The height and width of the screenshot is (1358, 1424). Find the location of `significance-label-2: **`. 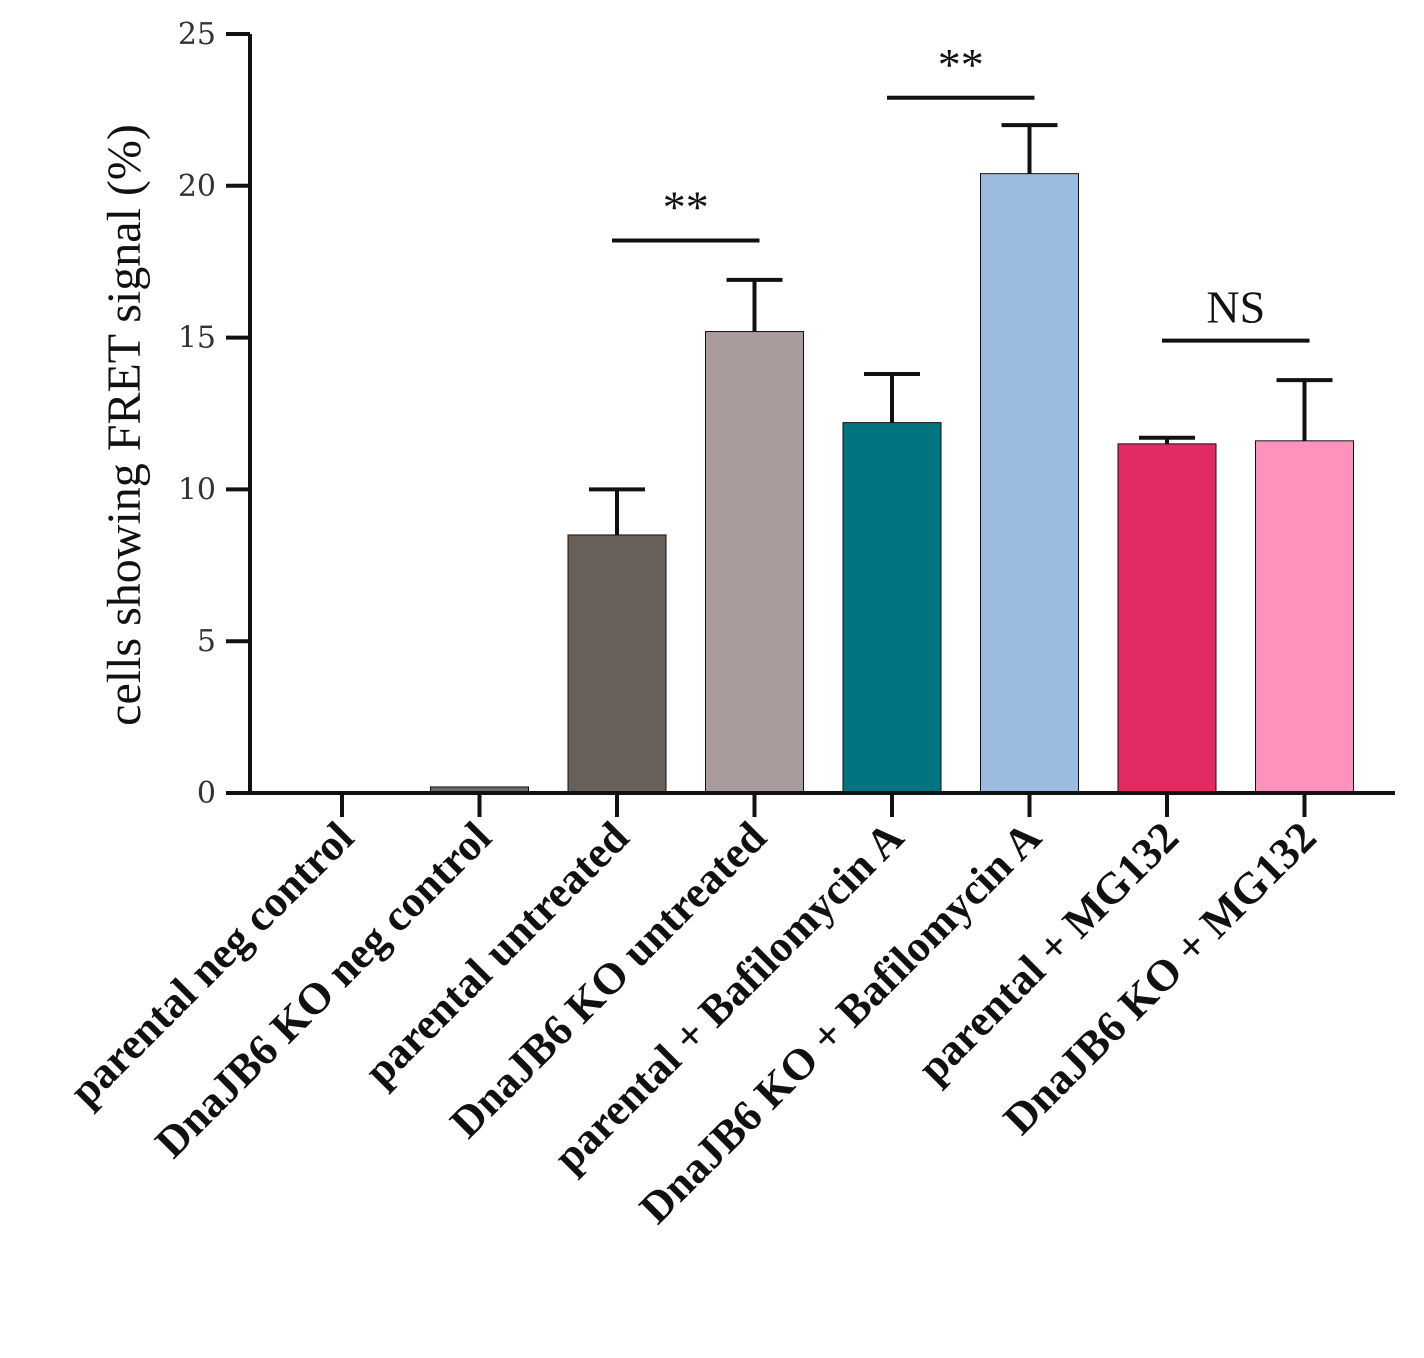

significance-label-2: ** is located at coordinates (961, 64).